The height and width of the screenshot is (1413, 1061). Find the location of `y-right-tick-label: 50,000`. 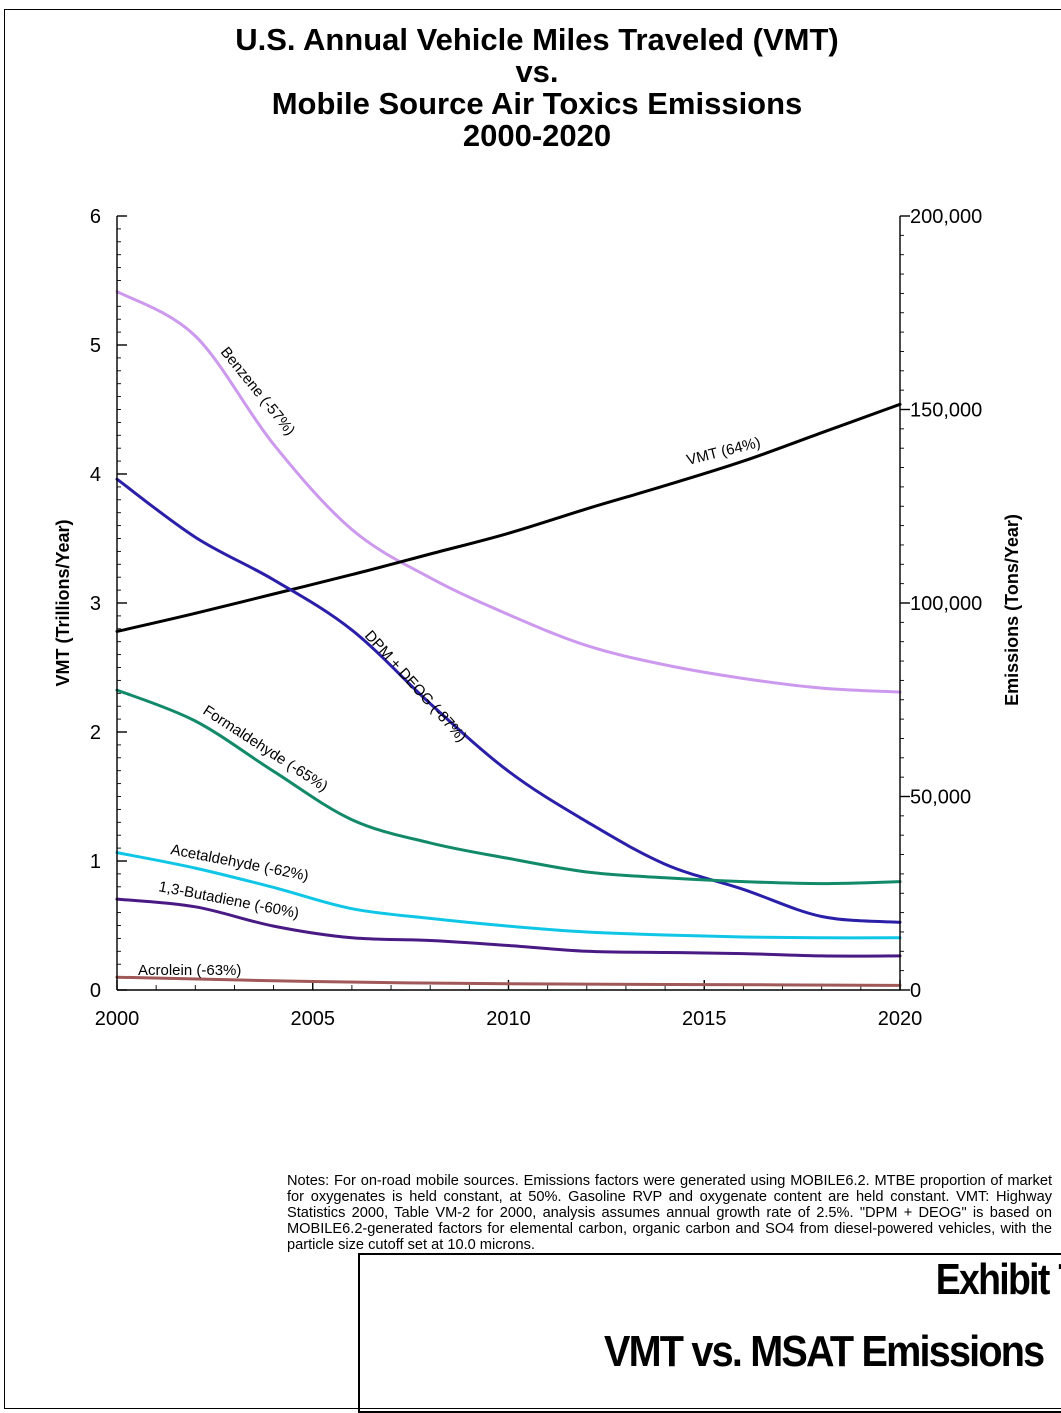

y-right-tick-label: 50,000 is located at coordinates (940, 798).